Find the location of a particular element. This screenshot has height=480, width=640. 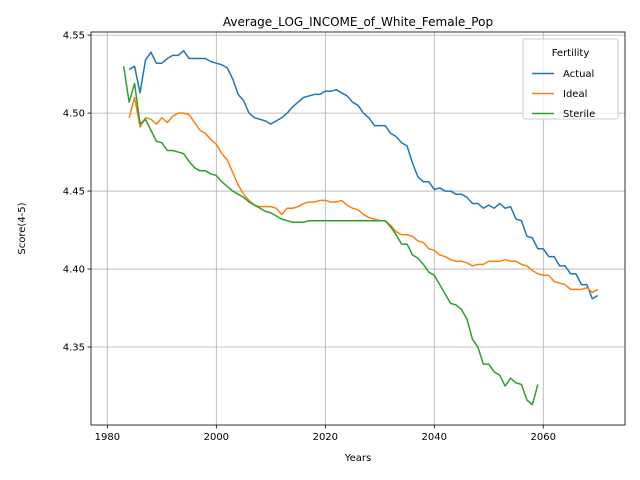

x-tick-label: 1980 is located at coordinates (107, 437).